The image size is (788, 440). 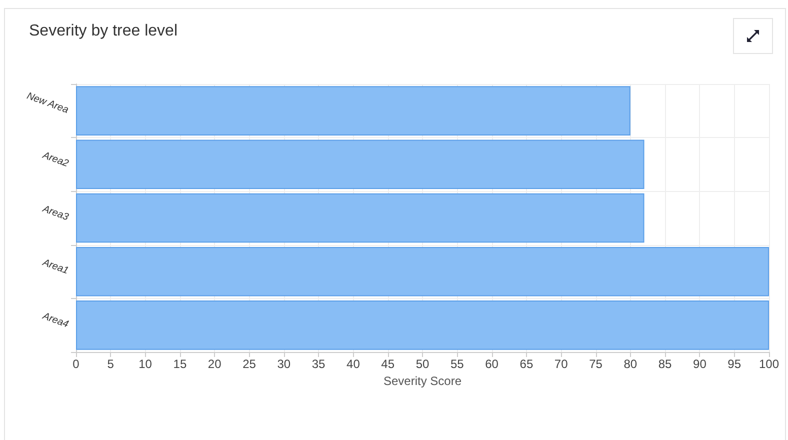 I want to click on x-tick-label: 15, so click(x=180, y=364).